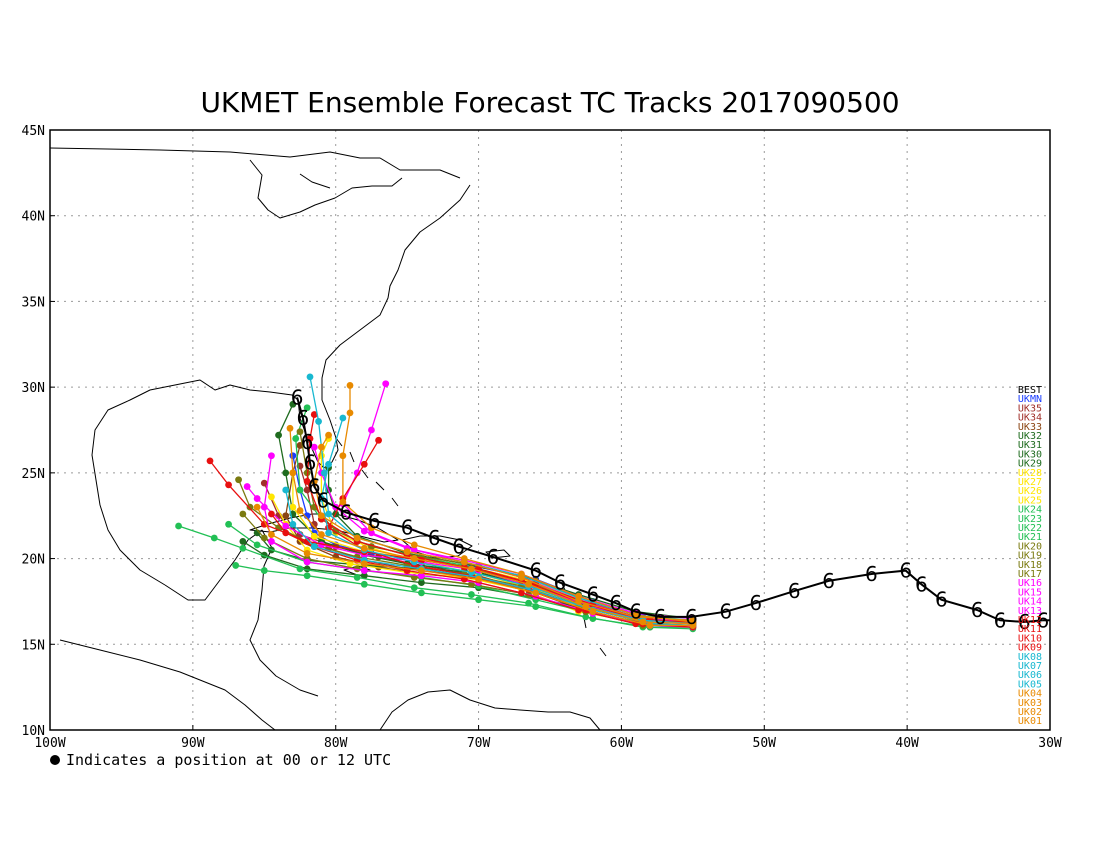 The image size is (1100, 850). What do you see at coordinates (33, 474) in the screenshot?
I see `lat-tick-label: 25N` at bounding box center [33, 474].